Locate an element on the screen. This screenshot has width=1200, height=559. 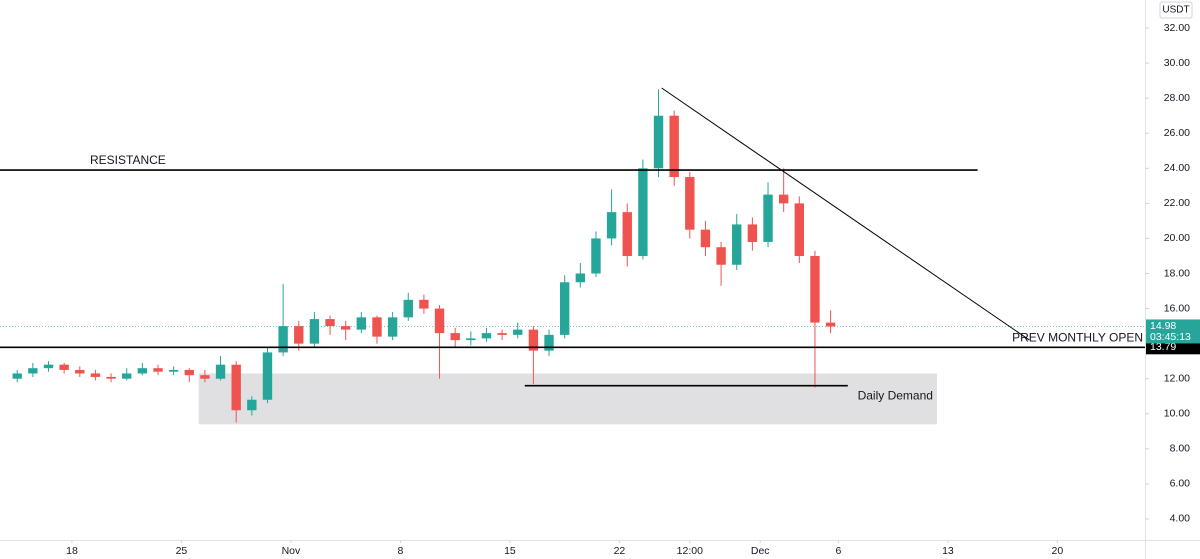
y-tick-label: 20.00 is located at coordinates (1177, 238).